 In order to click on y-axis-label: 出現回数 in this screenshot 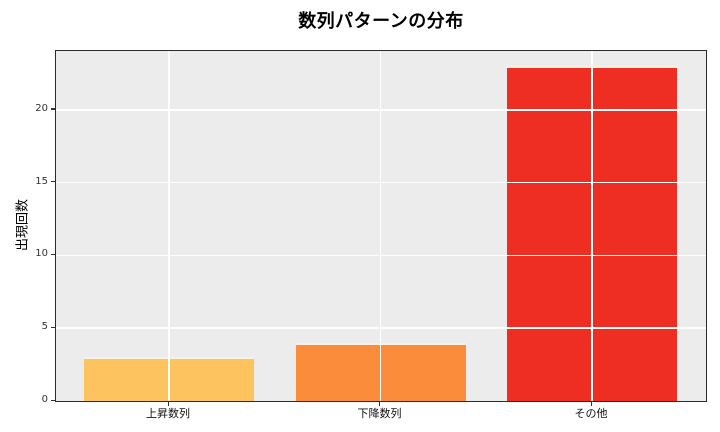, I will do `click(23, 225)`.